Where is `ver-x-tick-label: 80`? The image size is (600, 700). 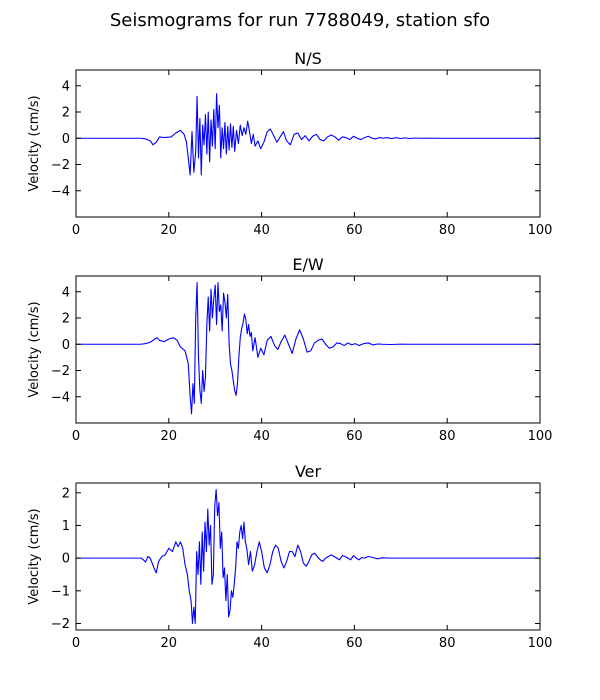
ver-x-tick-label: 80 is located at coordinates (447, 643).